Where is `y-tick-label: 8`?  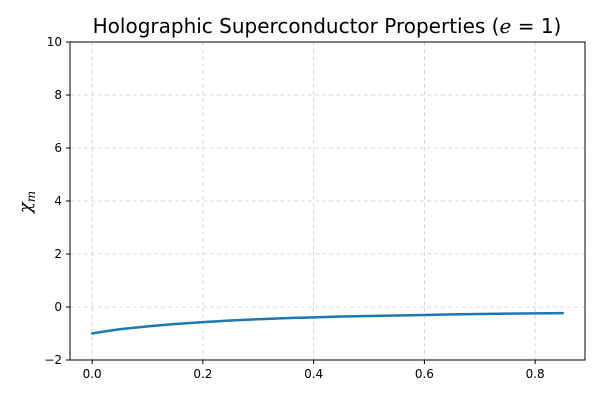 y-tick-label: 8 is located at coordinates (58, 95).